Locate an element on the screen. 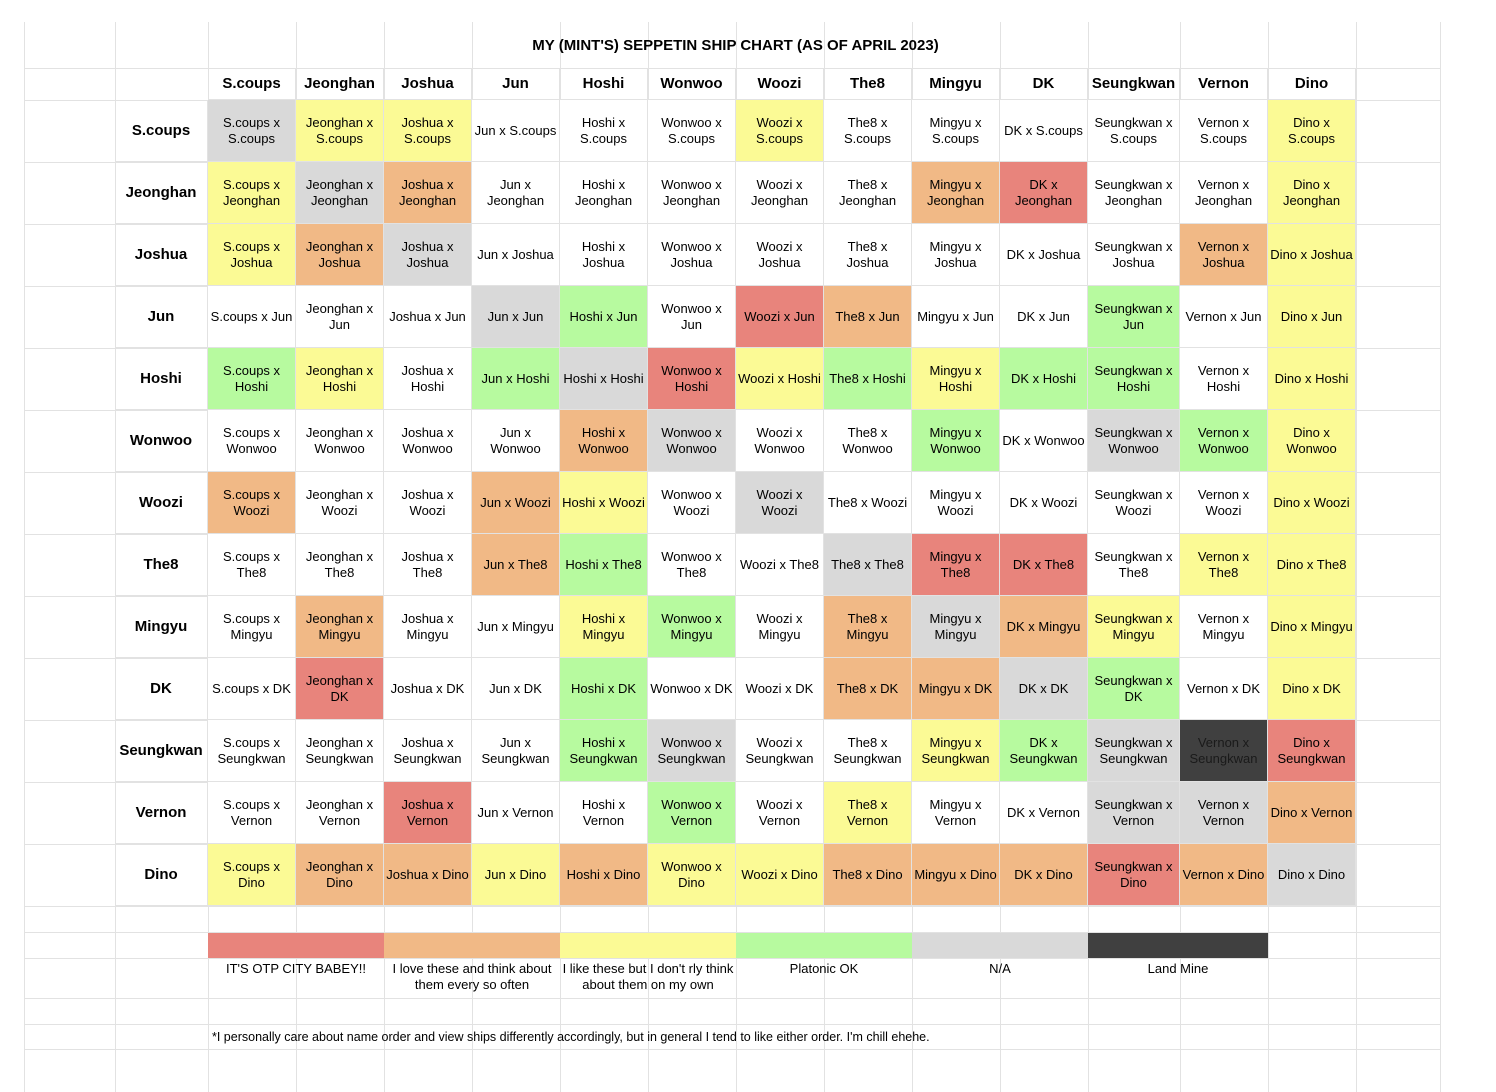 This screenshot has height=1092, width=1496. ship-cell: Joshua x Jun is located at coordinates (428, 317).